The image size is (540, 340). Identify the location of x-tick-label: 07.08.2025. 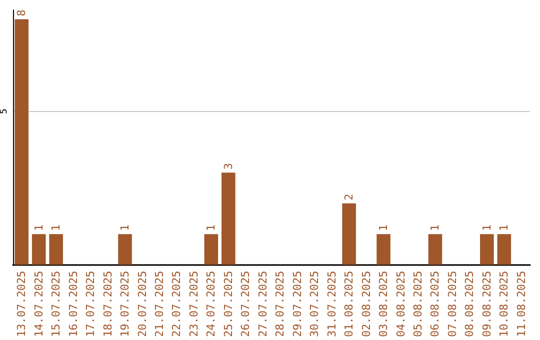
(452, 304).